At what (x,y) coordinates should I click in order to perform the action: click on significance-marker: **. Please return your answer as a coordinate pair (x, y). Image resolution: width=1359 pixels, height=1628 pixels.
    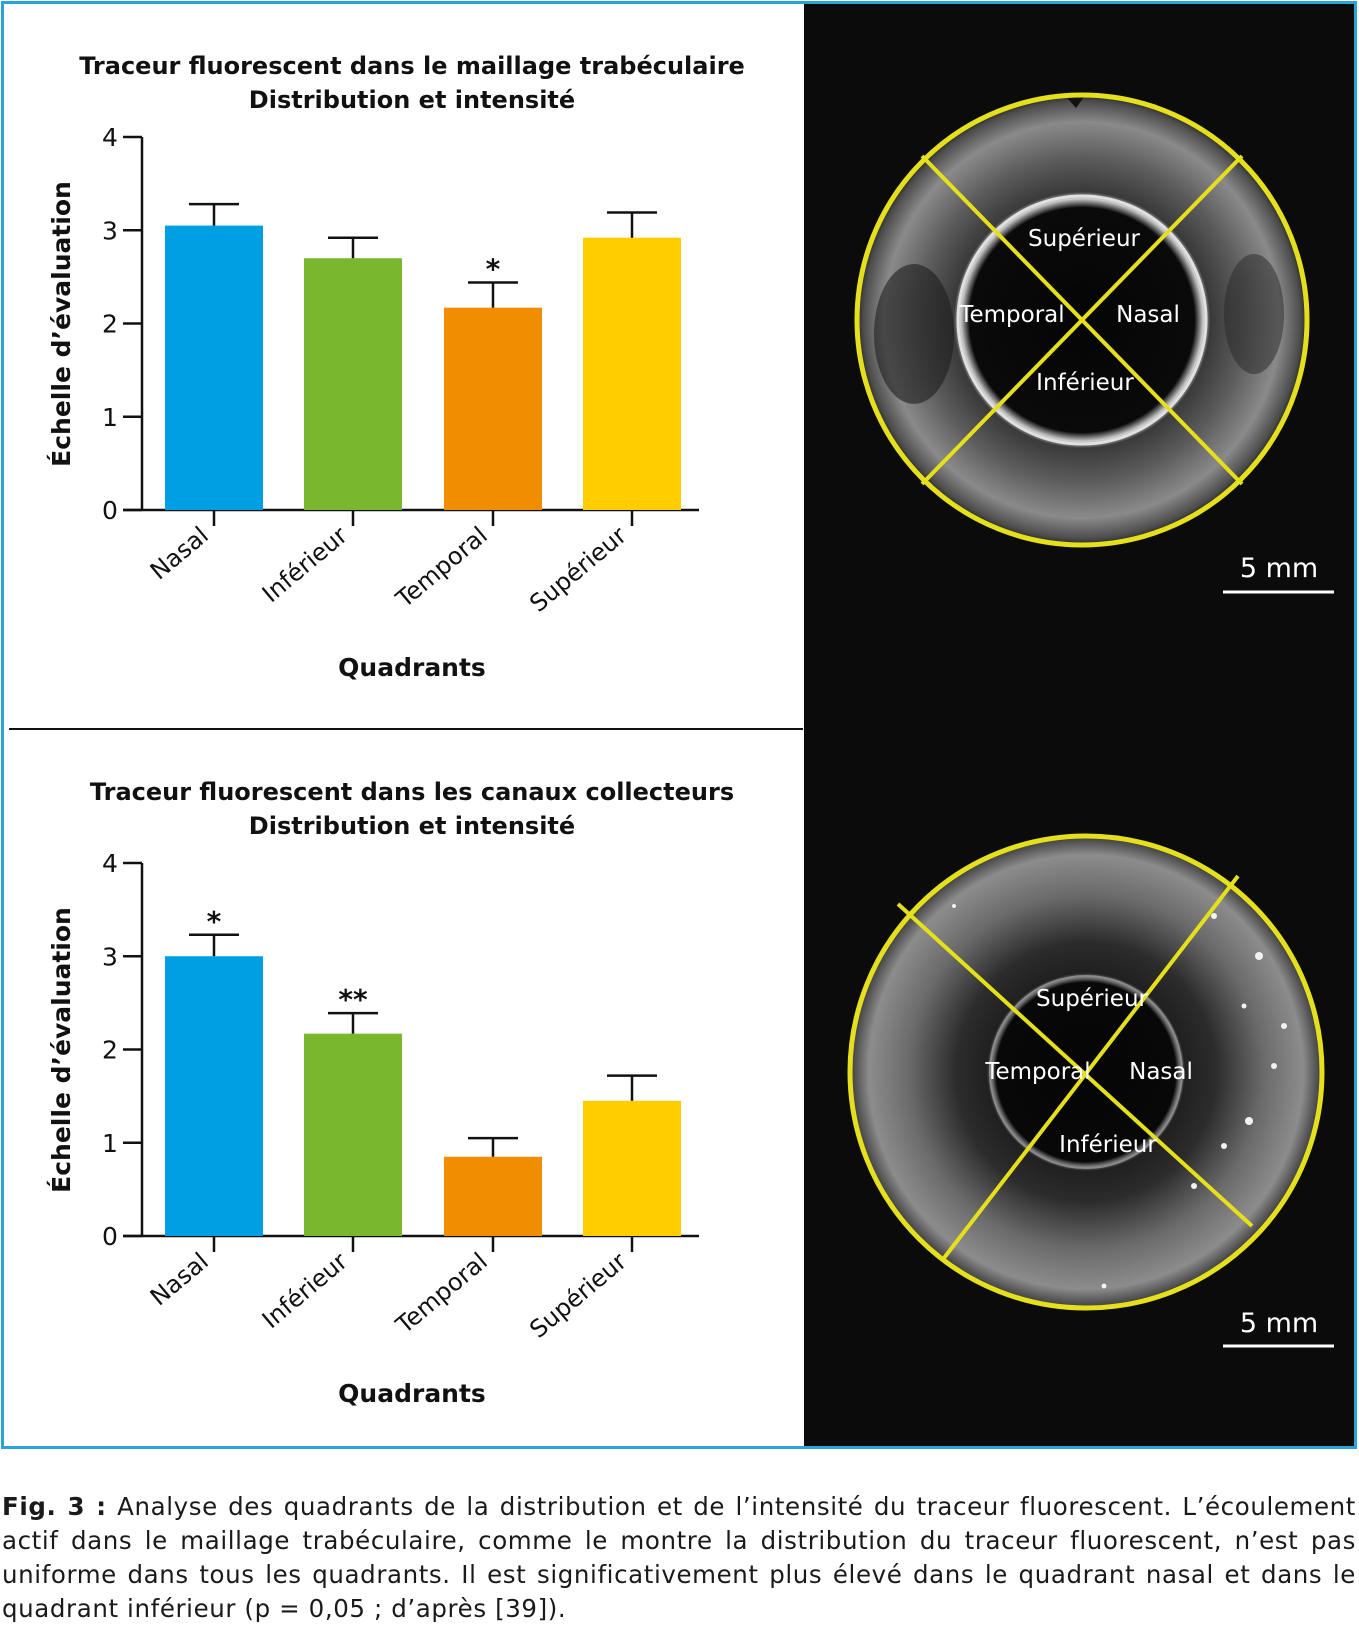
    Looking at the image, I should click on (353, 999).